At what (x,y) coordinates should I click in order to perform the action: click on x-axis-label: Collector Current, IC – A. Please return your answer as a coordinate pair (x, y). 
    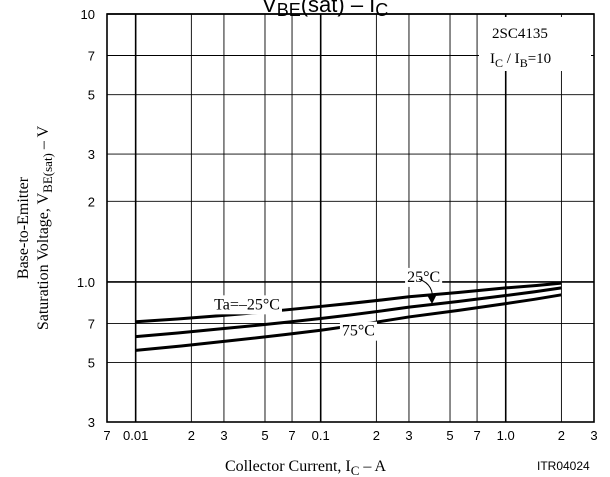
    Looking at the image, I should click on (306, 467).